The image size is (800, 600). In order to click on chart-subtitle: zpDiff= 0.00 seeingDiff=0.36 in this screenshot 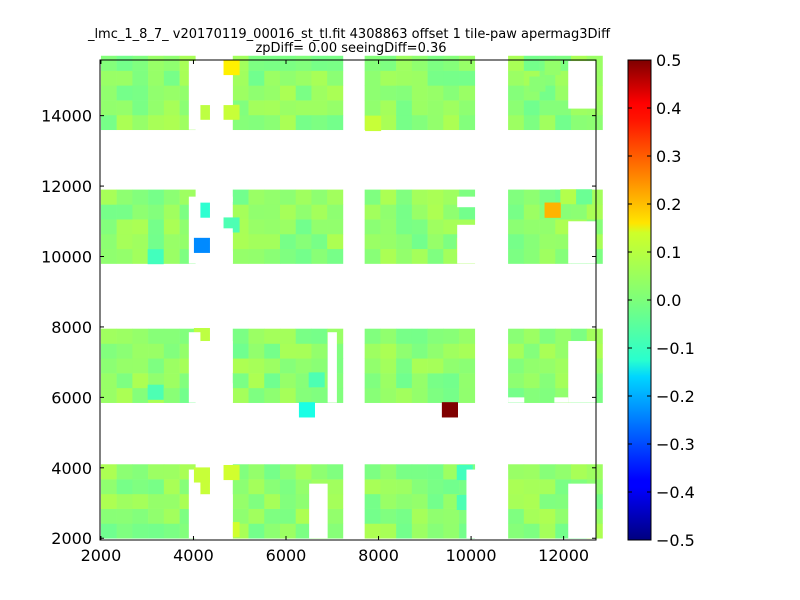, I will do `click(350, 48)`.